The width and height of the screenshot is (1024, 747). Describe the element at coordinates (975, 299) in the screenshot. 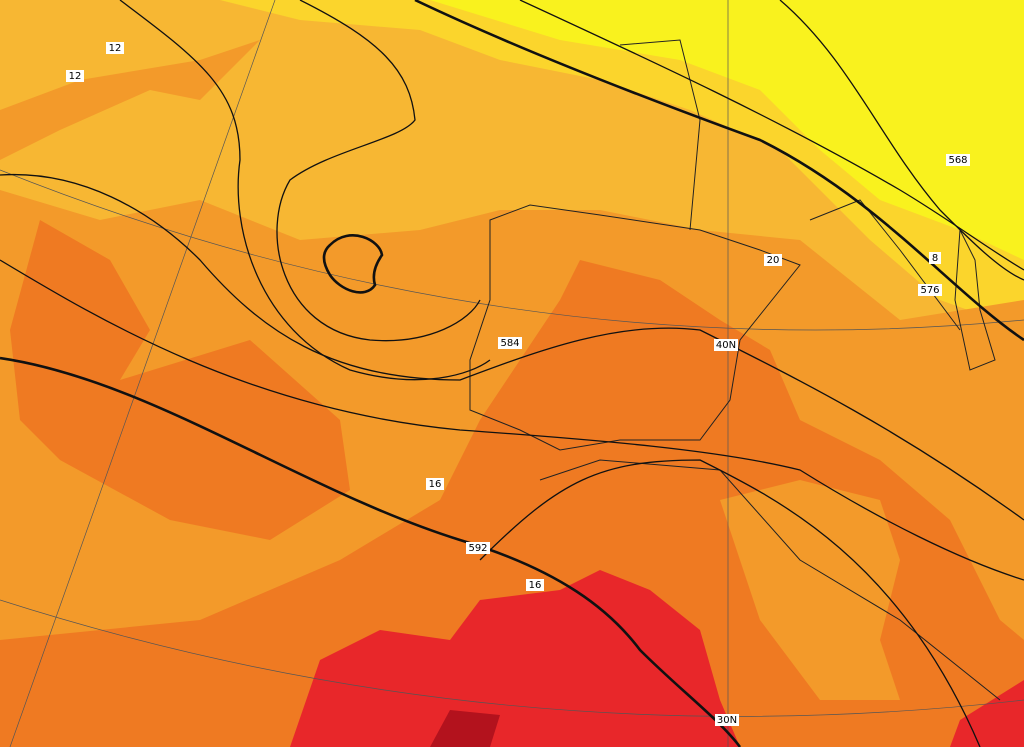

I see `island` at that location.